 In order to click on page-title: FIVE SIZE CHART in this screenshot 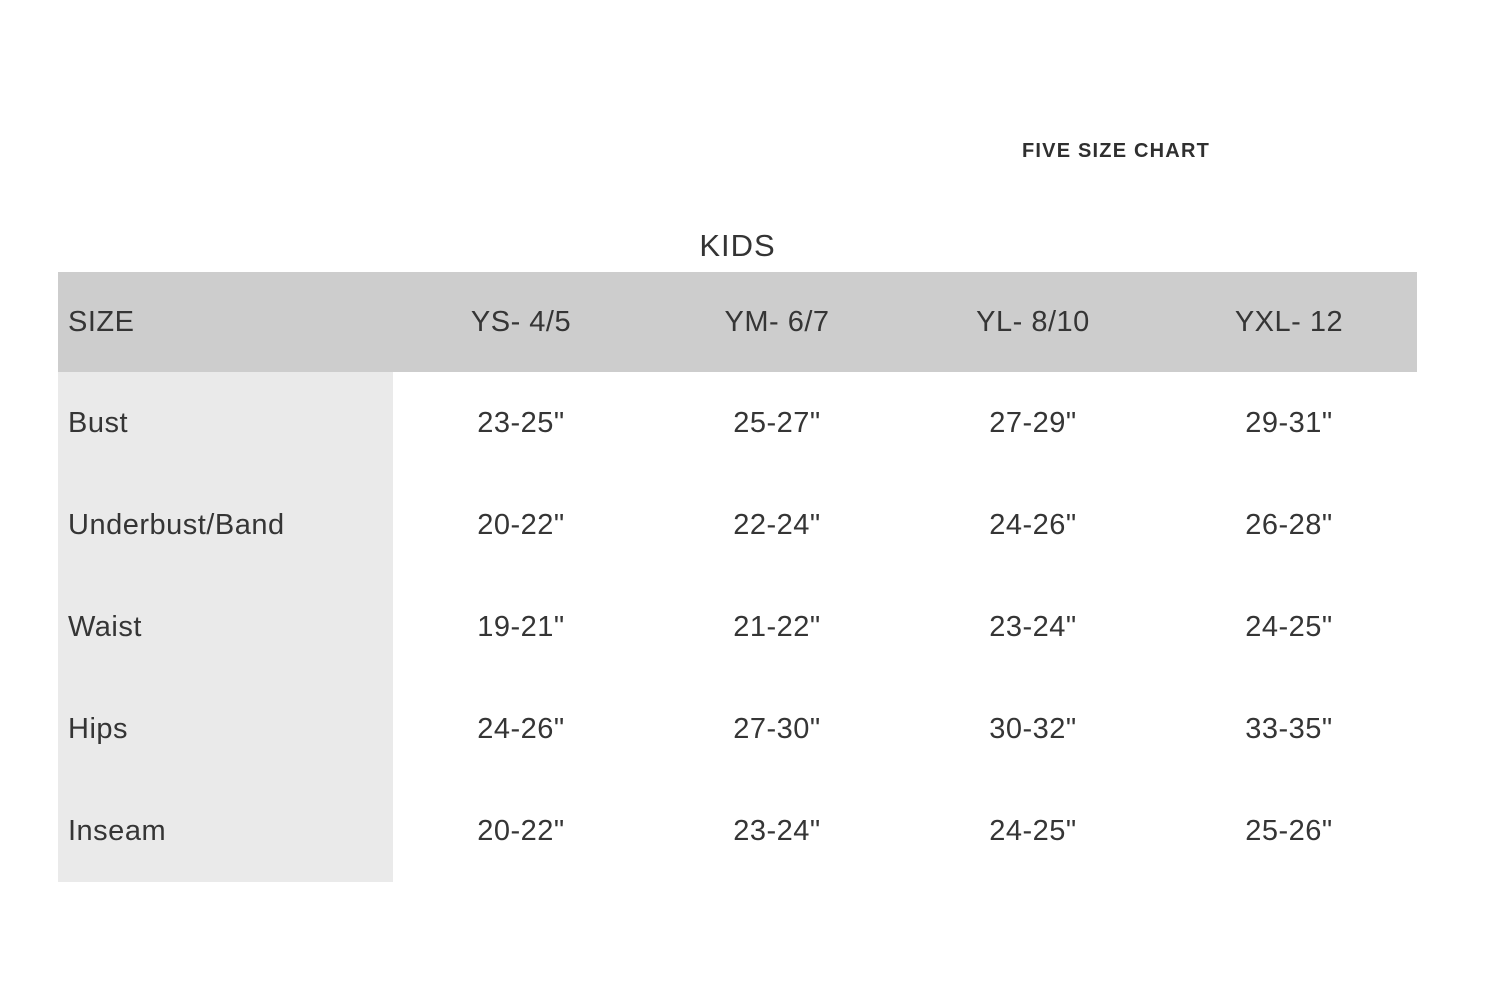, I will do `click(1116, 151)`.